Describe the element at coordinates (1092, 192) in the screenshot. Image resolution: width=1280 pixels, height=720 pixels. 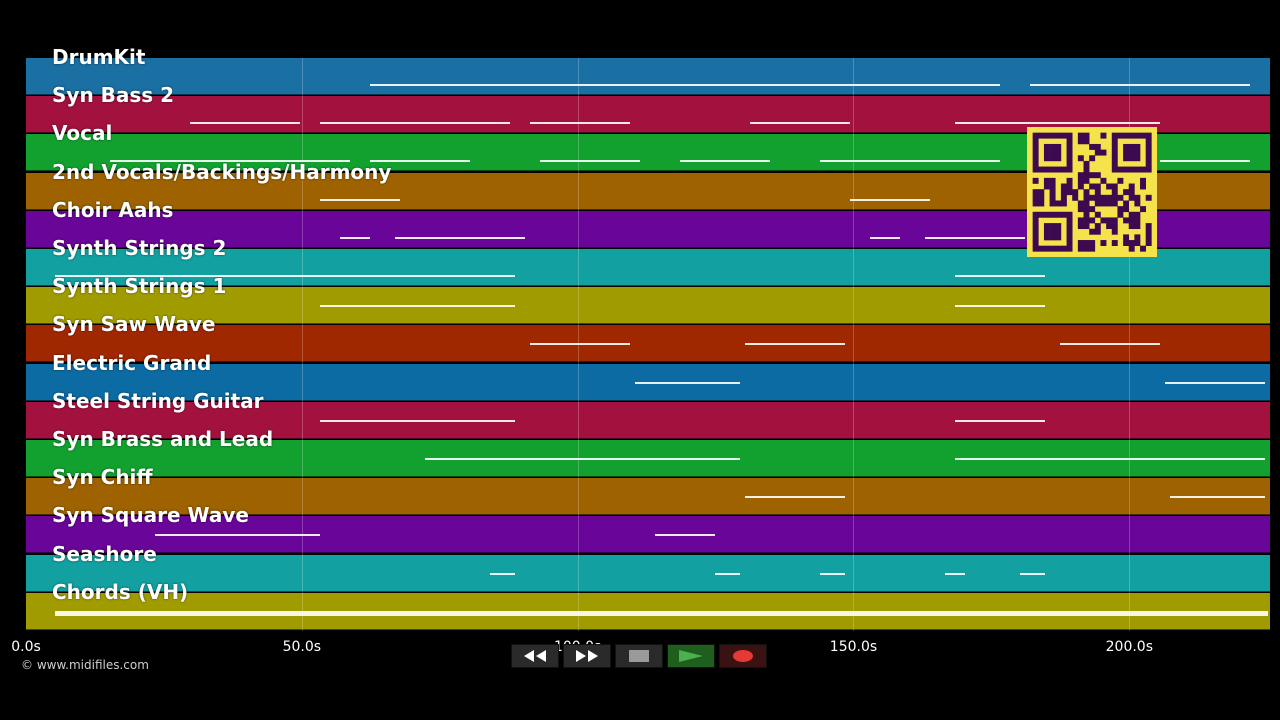
I see `qr-code-icon` at that location.